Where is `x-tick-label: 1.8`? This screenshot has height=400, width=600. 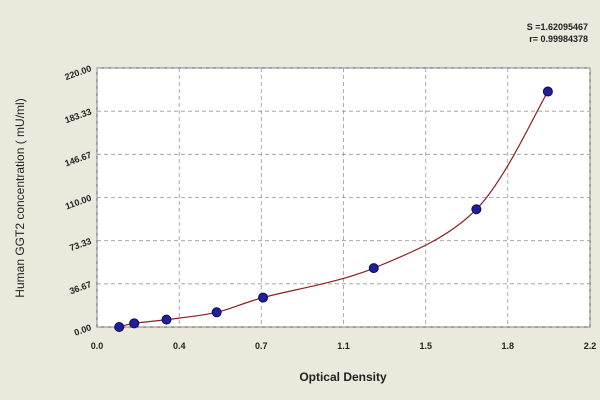
x-tick-label: 1.8 is located at coordinates (508, 346).